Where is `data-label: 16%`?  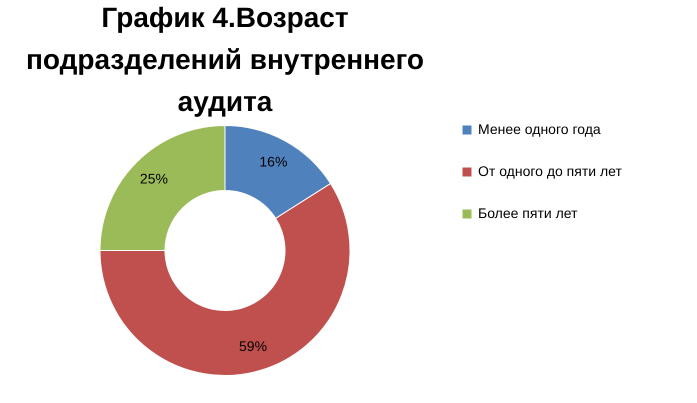
data-label: 16% is located at coordinates (273, 161).